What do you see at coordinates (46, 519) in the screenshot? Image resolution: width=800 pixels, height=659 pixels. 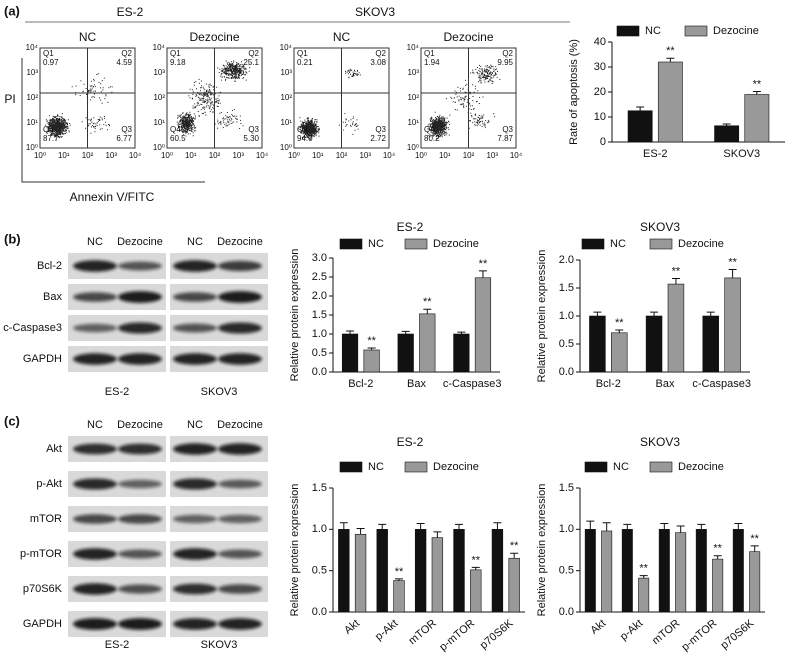 I see `row-label: mTOR` at bounding box center [46, 519].